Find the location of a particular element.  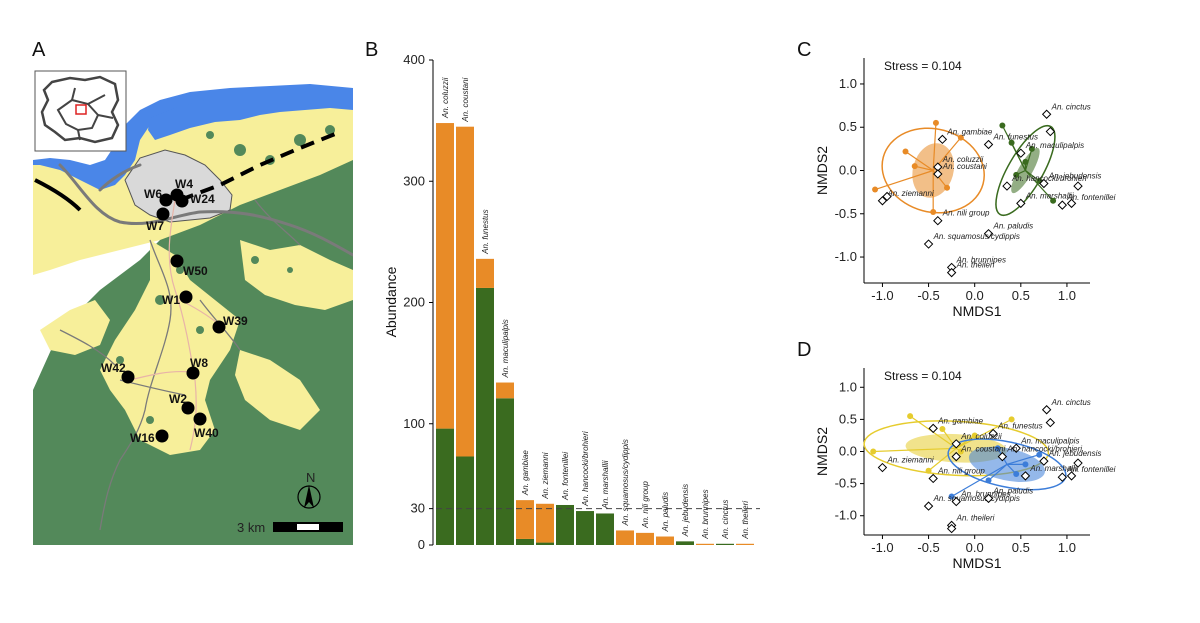

y-tick-label: -1.0 is located at coordinates (846, 256).